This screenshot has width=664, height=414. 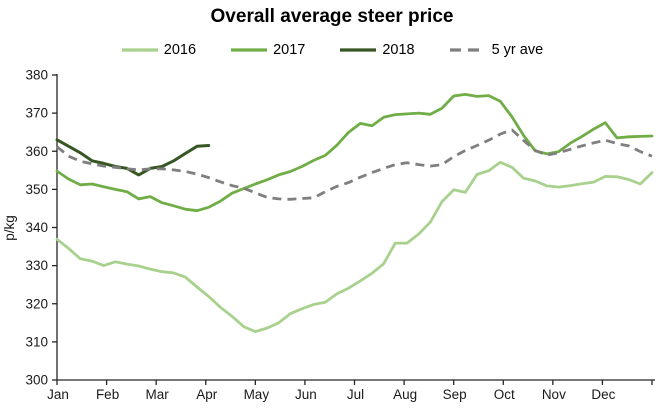 I want to click on y-tick-label: 310, so click(x=36, y=341).